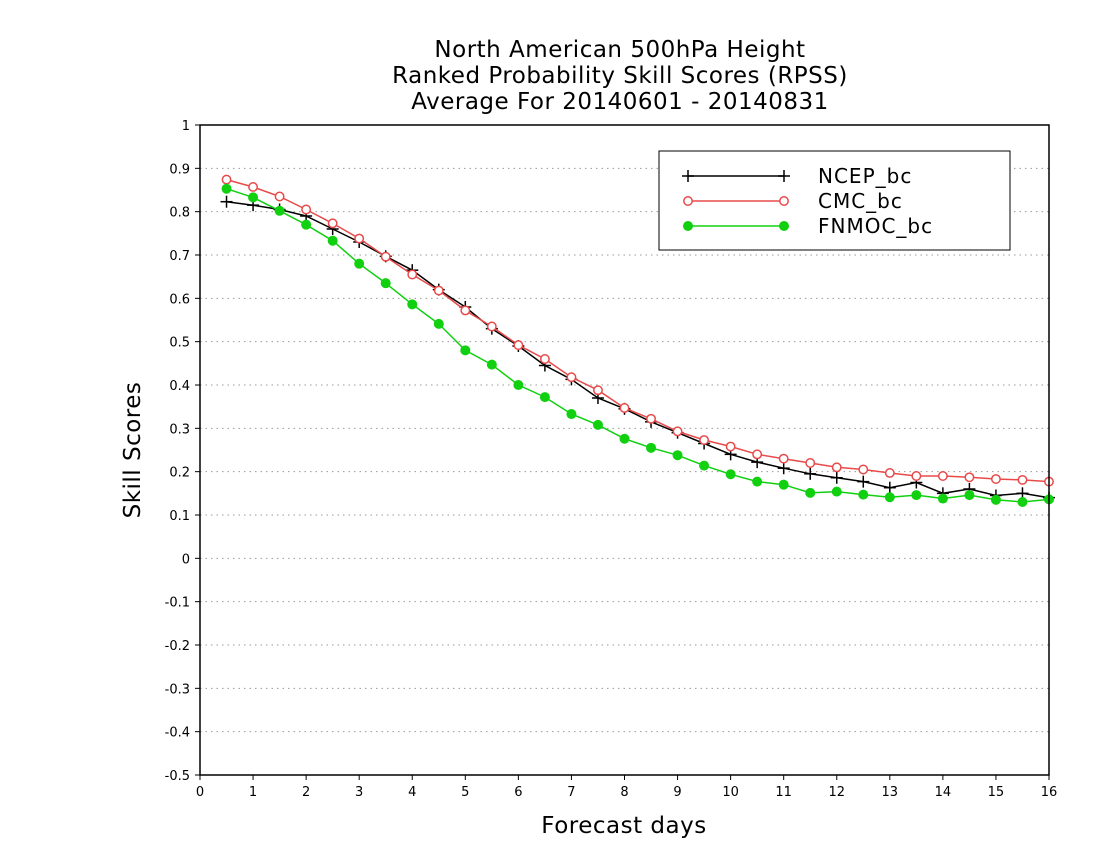  I want to click on chart-title-line-2: Ranked Probability Skill Scores (RPSS), so click(620, 76).